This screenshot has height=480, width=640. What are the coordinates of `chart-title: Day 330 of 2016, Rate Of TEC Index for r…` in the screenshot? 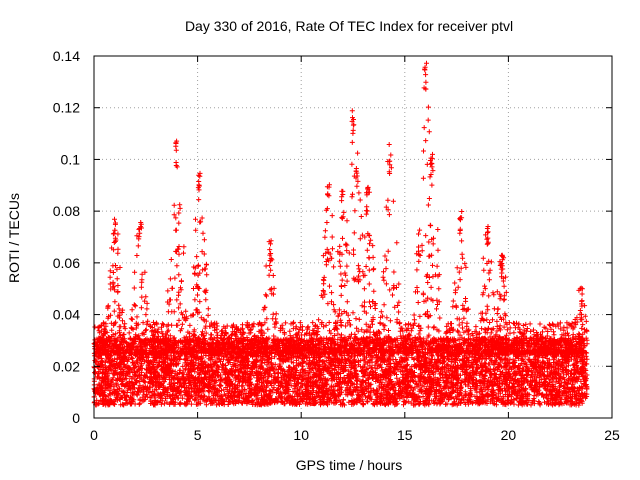 It's located at (349, 26).